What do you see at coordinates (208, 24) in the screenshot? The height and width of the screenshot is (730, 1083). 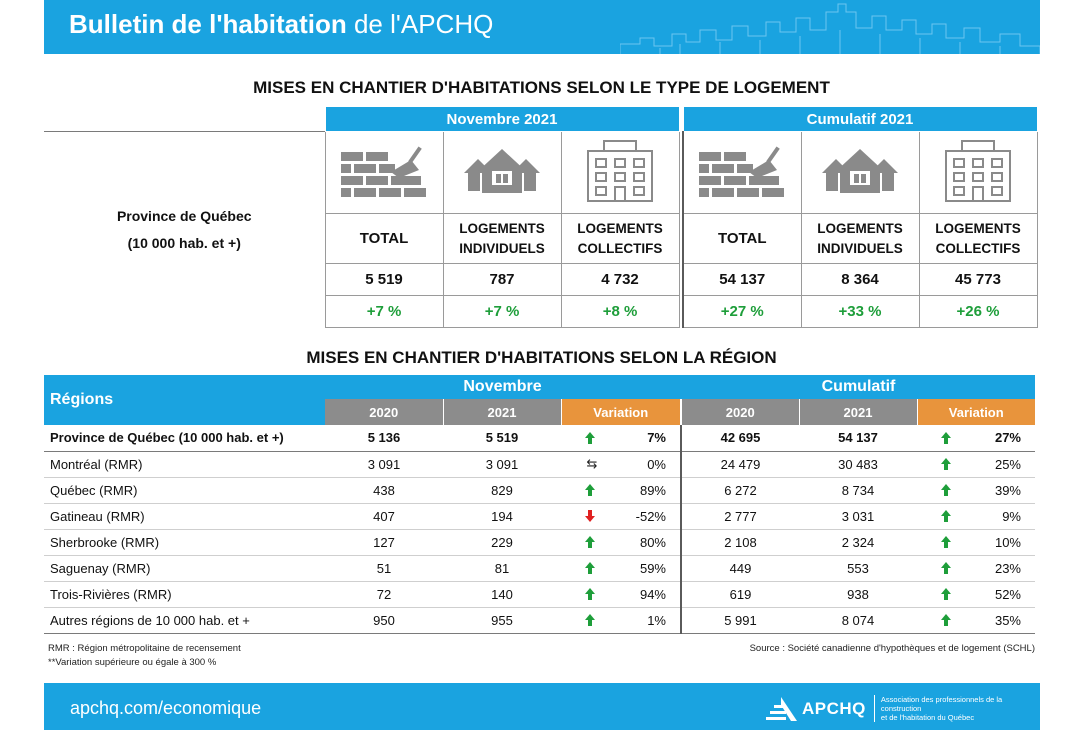 I see `bulletin-title-bold: Bulletin de l'habitation` at bounding box center [208, 24].